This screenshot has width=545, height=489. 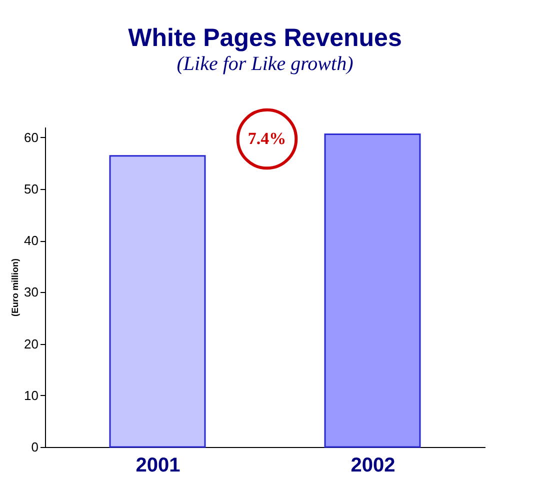 I want to click on x-tick-label: 2002, so click(x=373, y=465).